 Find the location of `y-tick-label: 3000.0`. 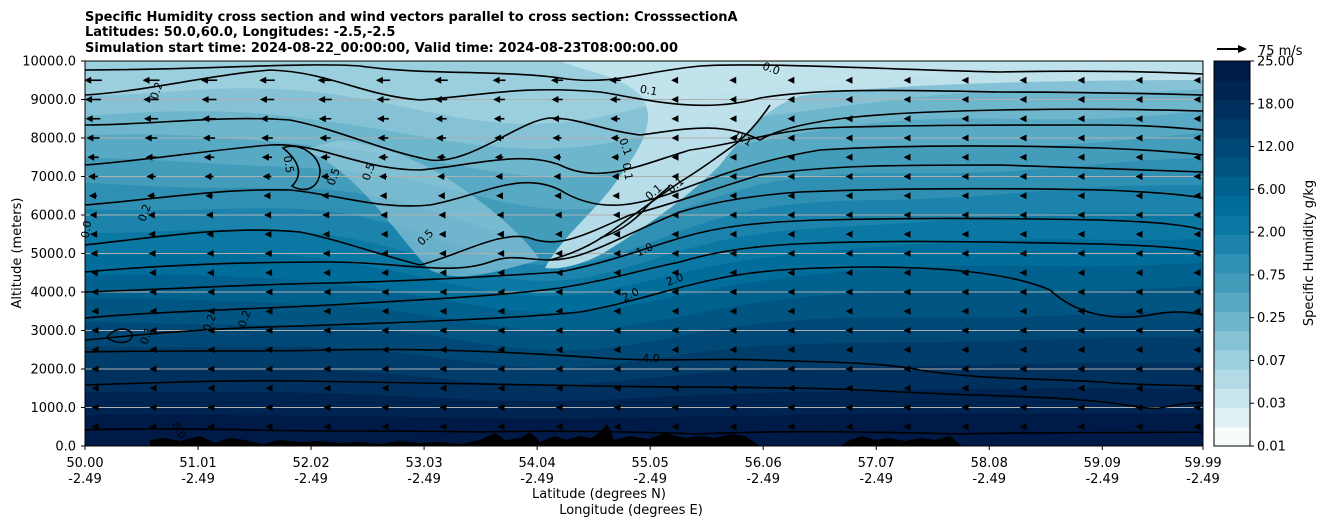

y-tick-label: 3000.0 is located at coordinates (54, 331).